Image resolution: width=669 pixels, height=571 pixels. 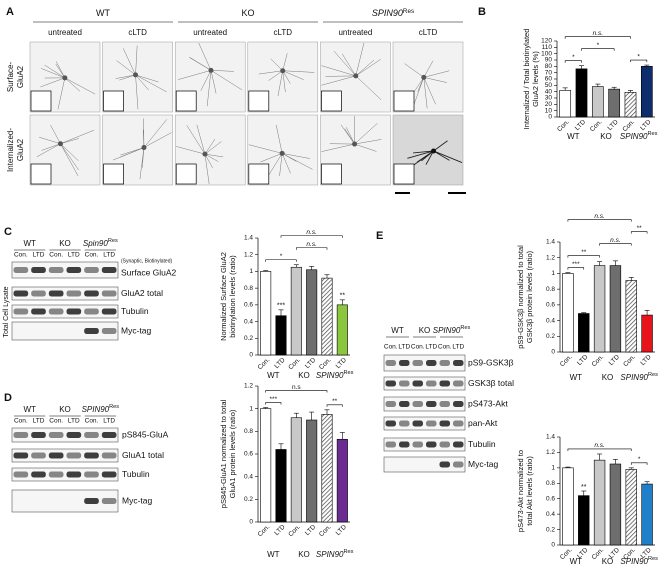 What do you see at coordinates (248, 386) in the screenshot?
I see `y-tick-label: 1.2` at bounding box center [248, 386].